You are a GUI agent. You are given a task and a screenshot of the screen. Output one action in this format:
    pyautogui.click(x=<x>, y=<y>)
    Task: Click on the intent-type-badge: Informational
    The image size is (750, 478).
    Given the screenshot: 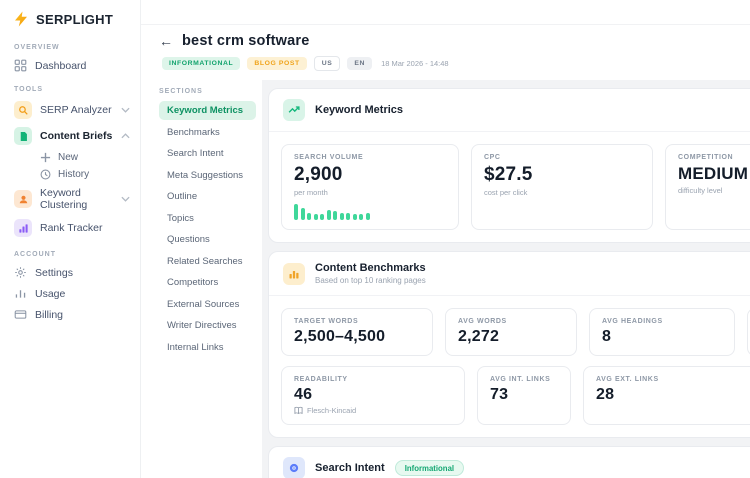 What is the action you would take?
    pyautogui.click(x=429, y=468)
    